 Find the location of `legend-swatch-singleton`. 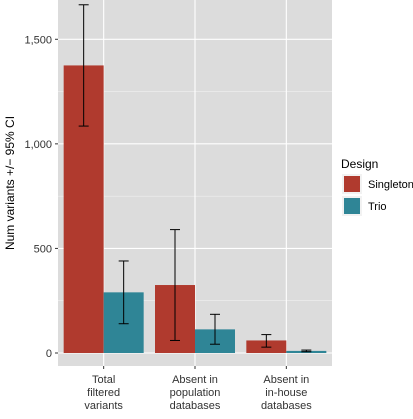

legend-swatch-singleton is located at coordinates (352, 184).